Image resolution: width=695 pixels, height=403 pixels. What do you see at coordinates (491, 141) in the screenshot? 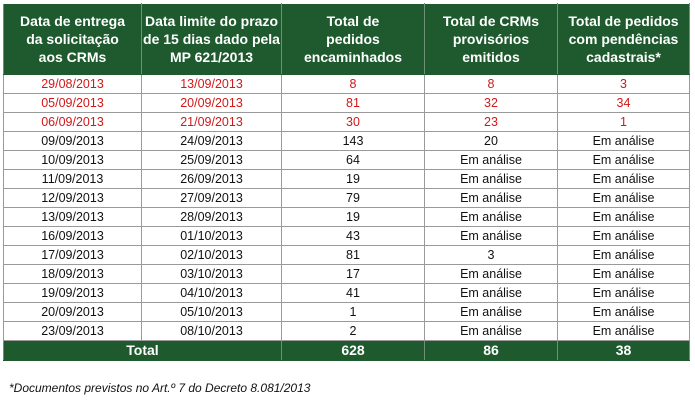
I see `crms-cell: 20` at bounding box center [491, 141].